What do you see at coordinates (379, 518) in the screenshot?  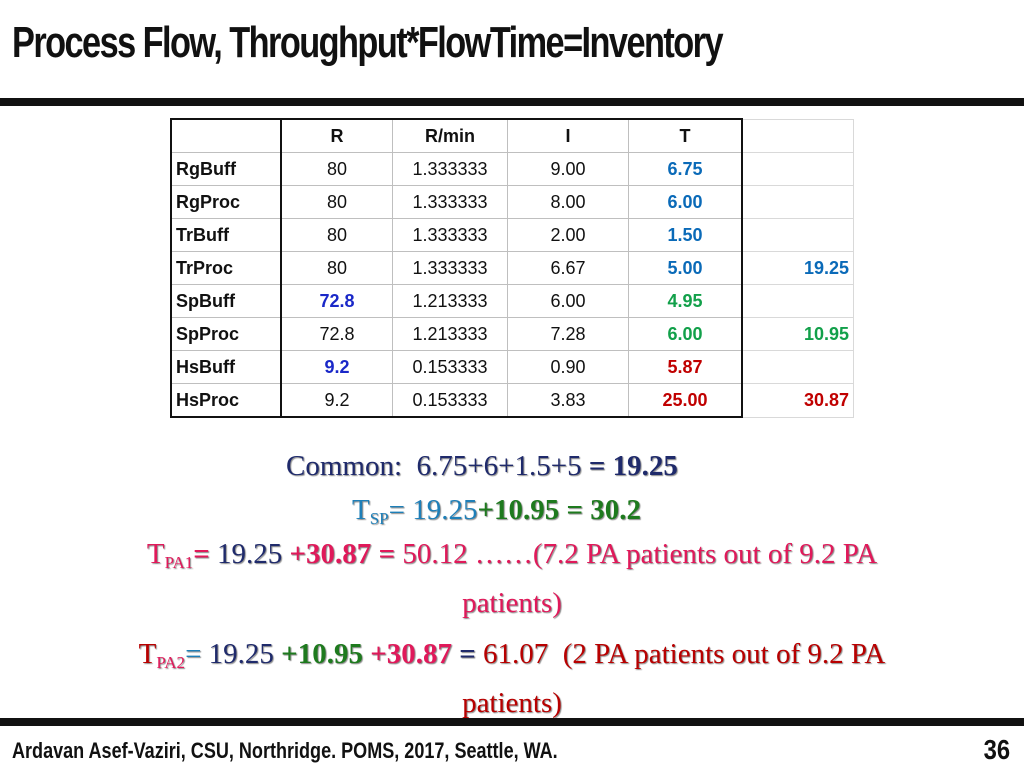 I see `eq2-sub: SP` at bounding box center [379, 518].